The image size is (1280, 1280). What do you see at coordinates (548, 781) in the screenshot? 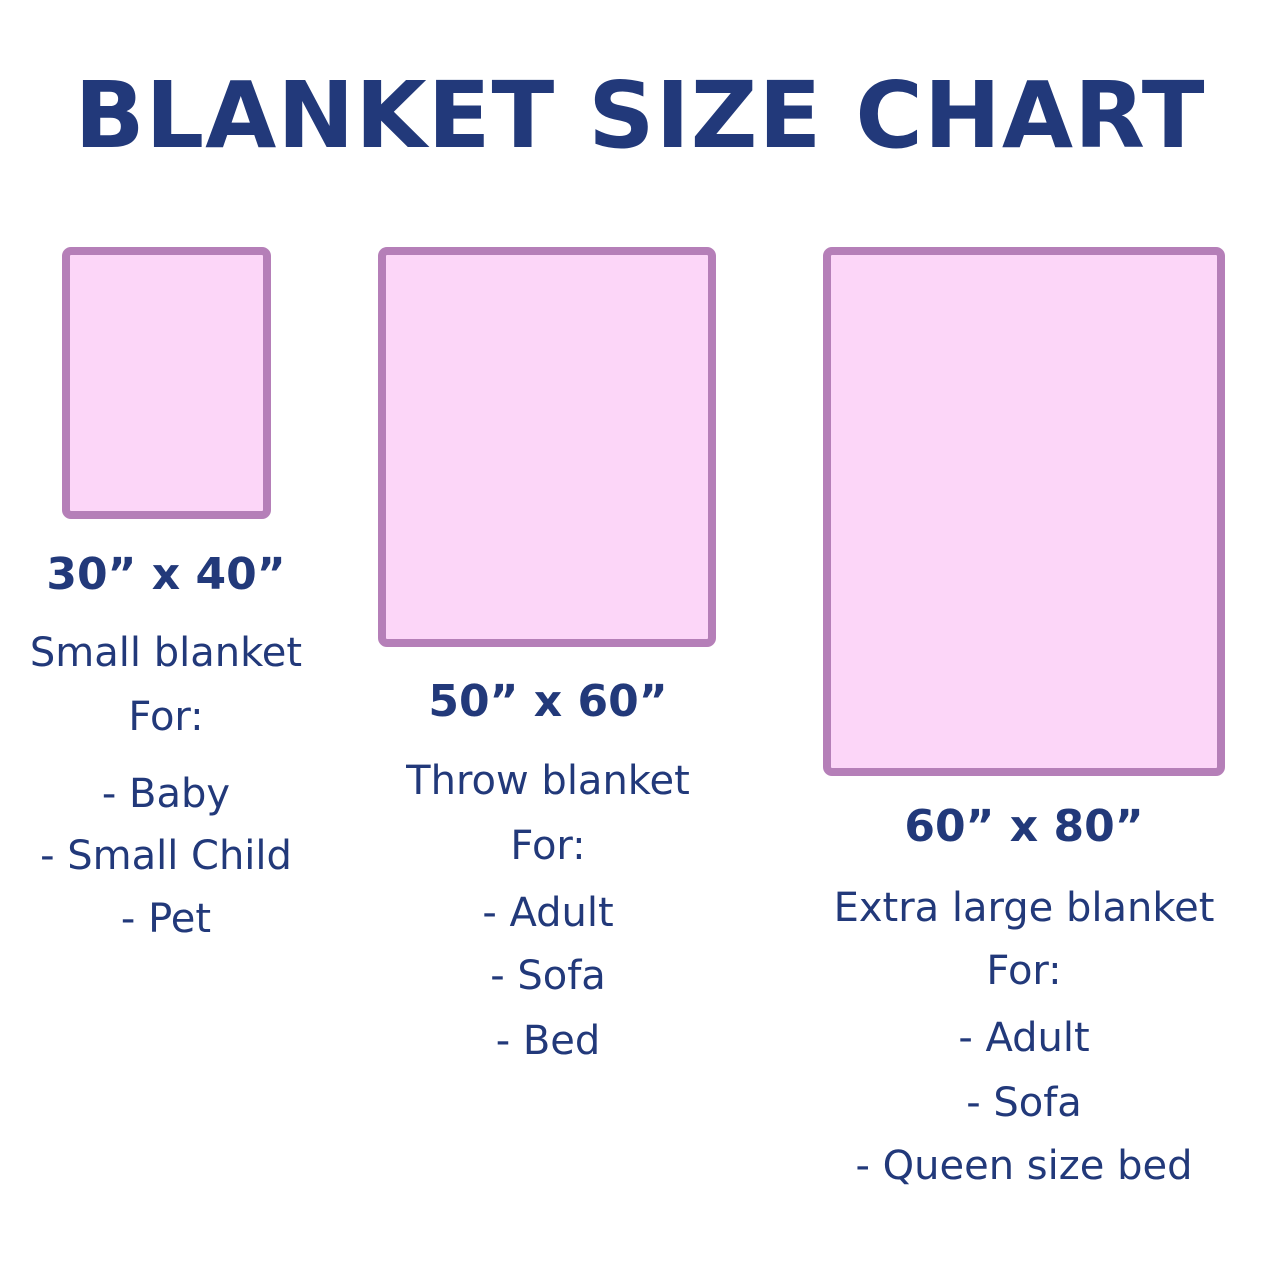
I see `blanket-name: Throw blanket` at bounding box center [548, 781].